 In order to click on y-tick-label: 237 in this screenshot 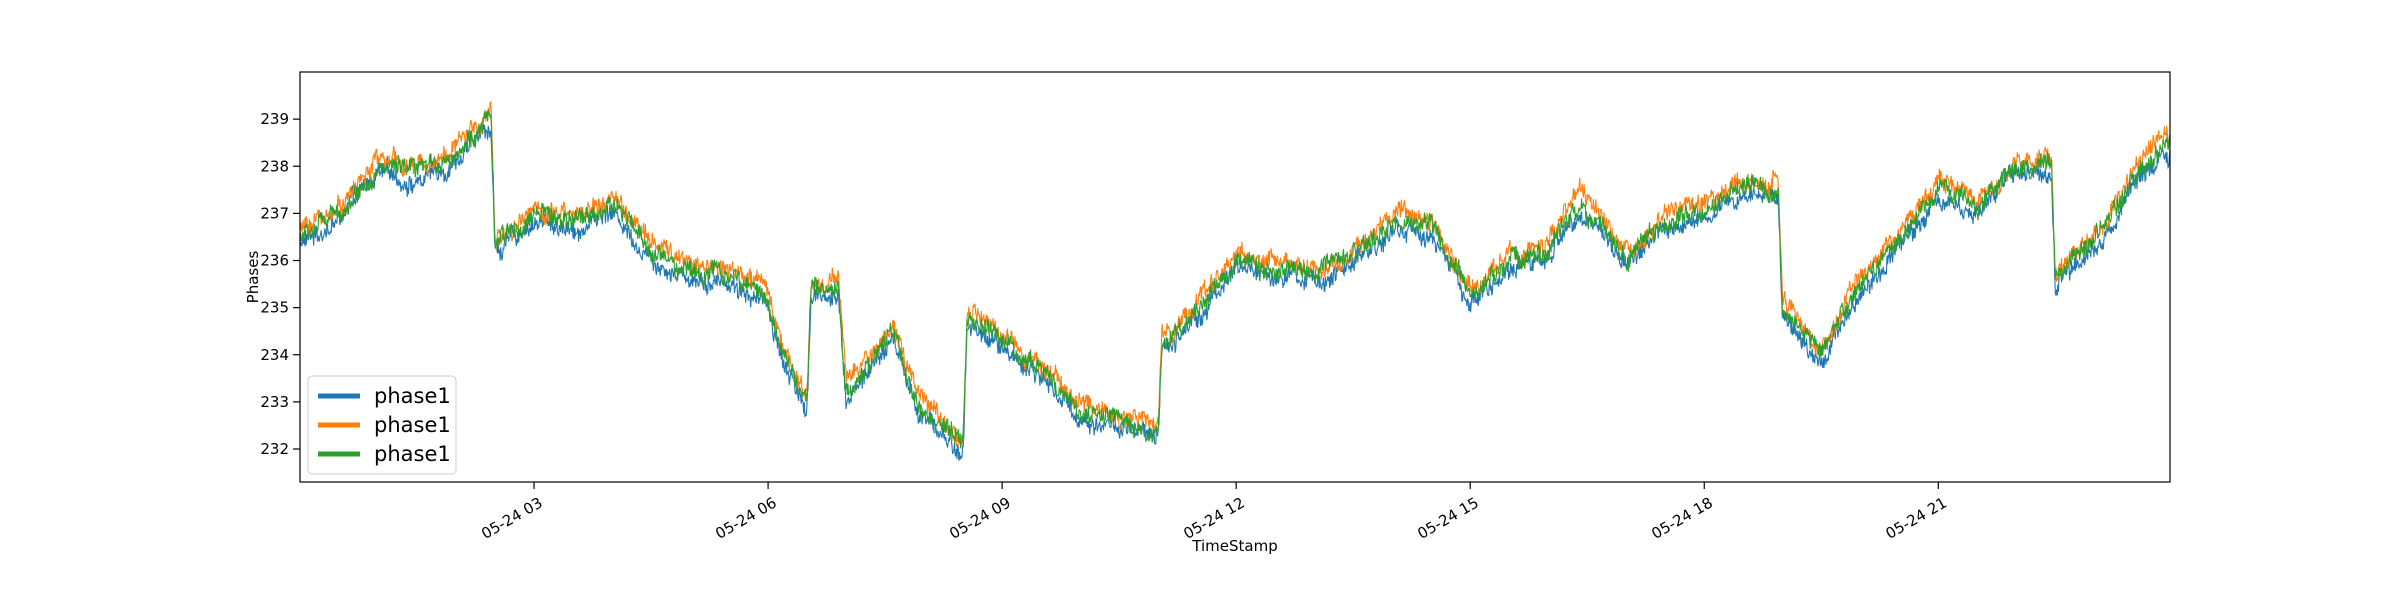, I will do `click(274, 213)`.